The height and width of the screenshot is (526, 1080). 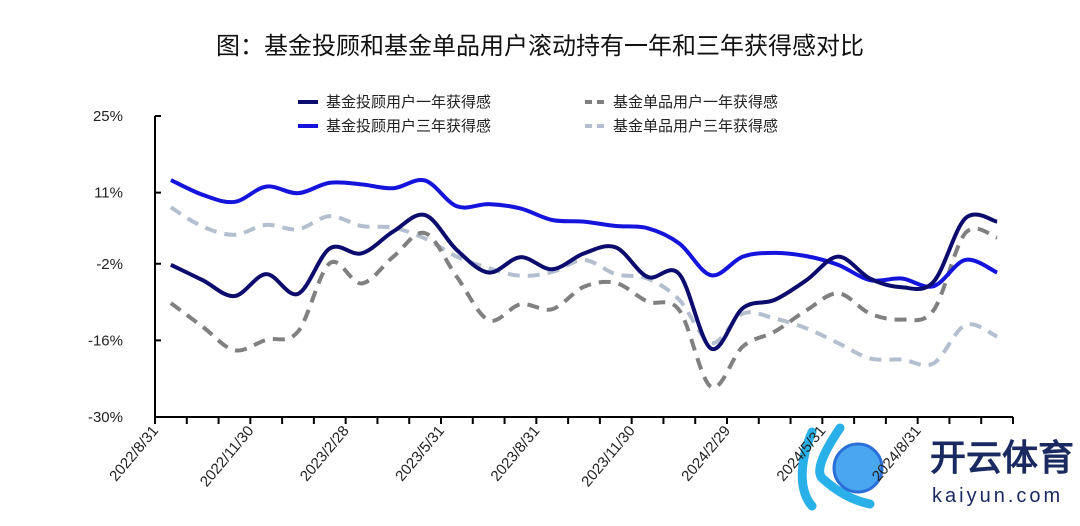 What do you see at coordinates (109, 264) in the screenshot?
I see `y-tick-label: -2%` at bounding box center [109, 264].